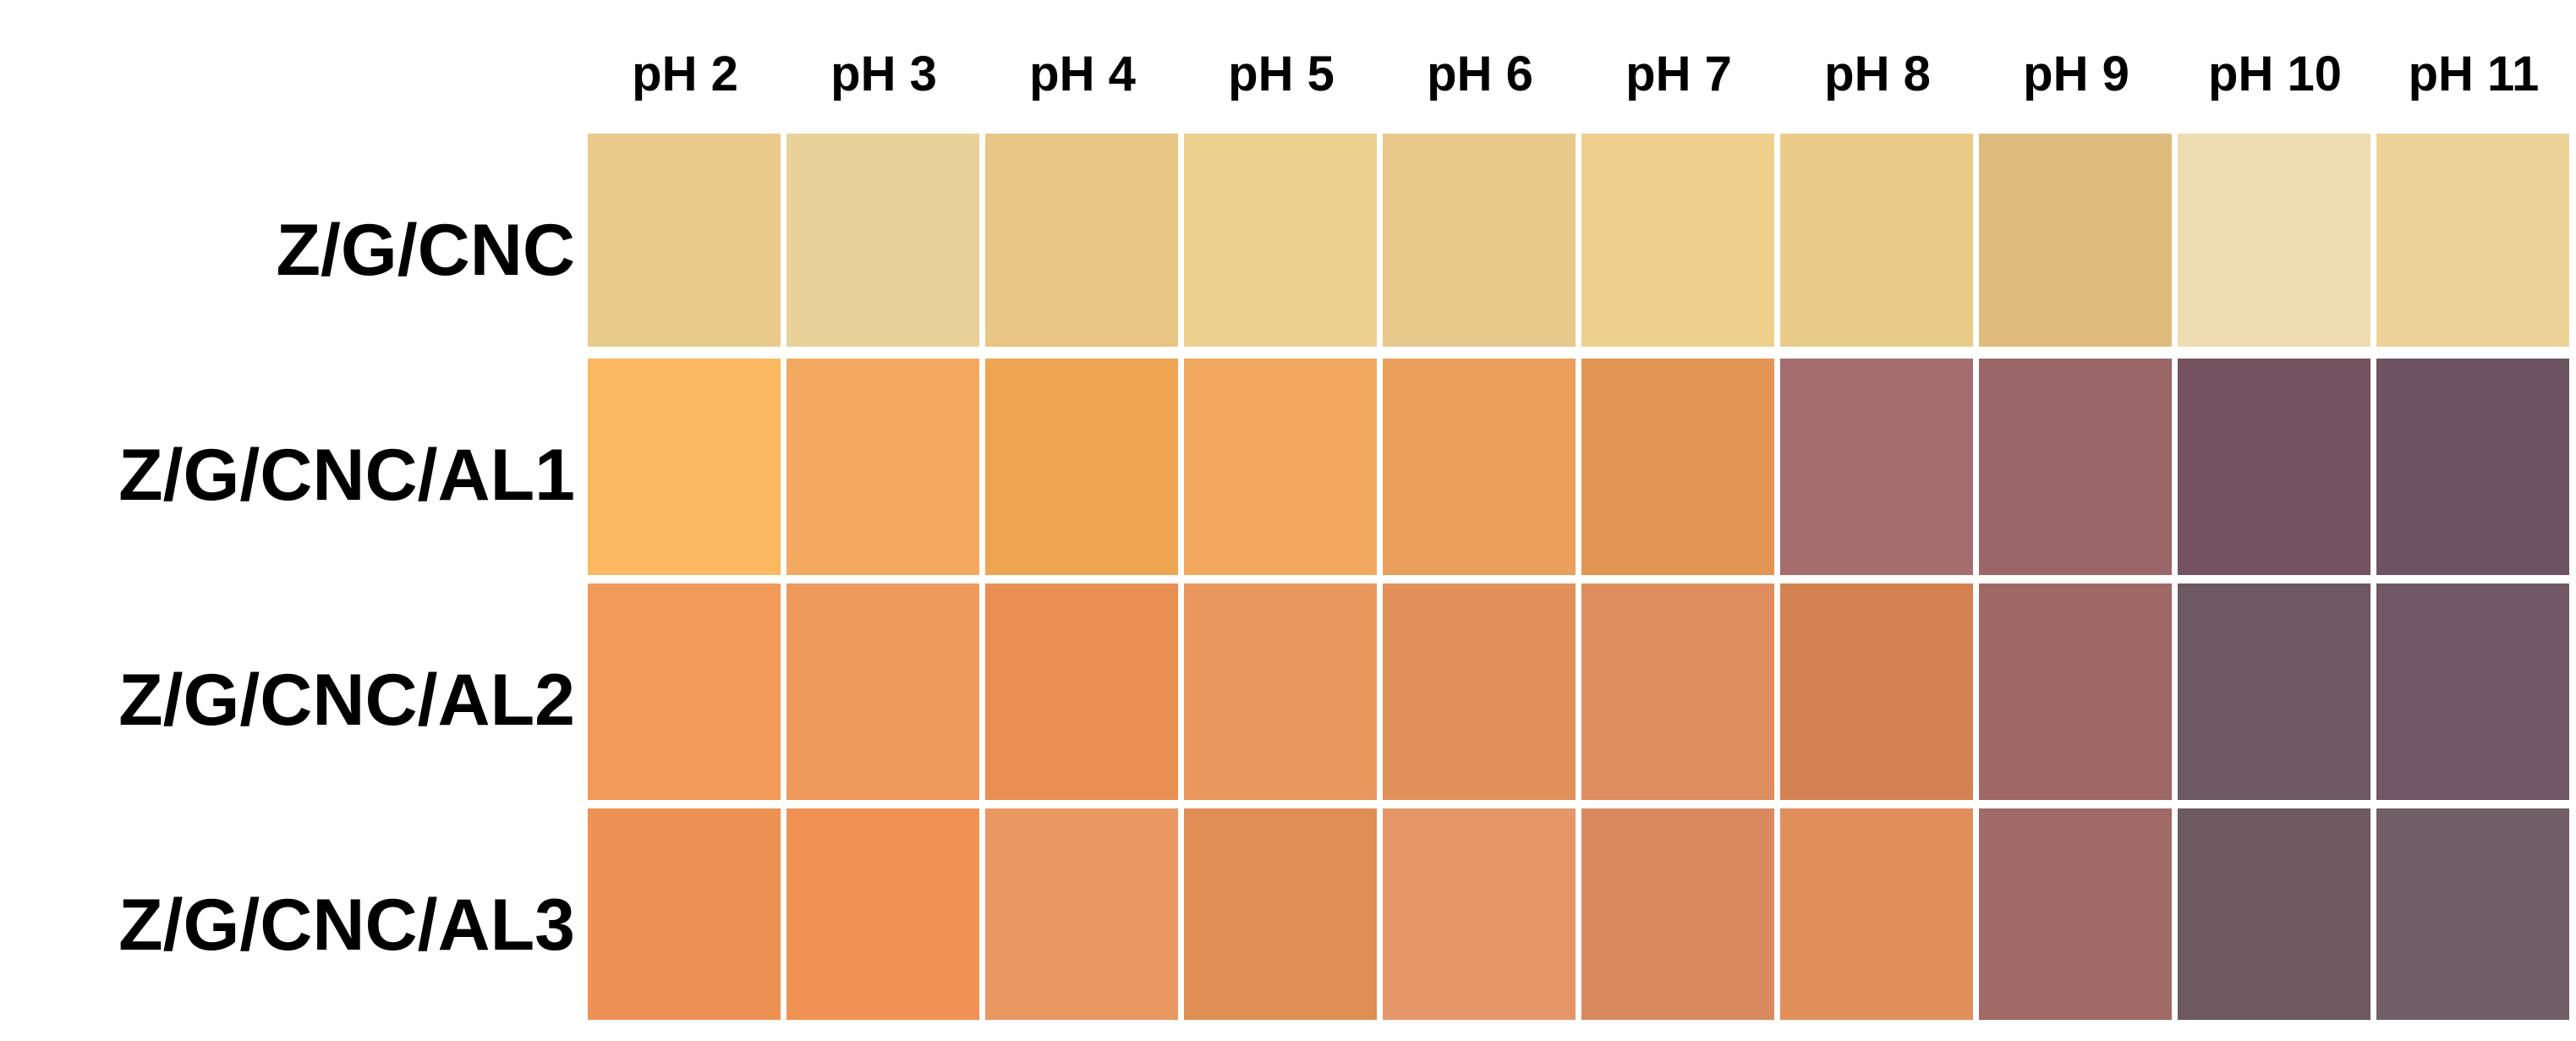 This screenshot has width=2576, height=1041. What do you see at coordinates (346, 476) in the screenshot?
I see `row-label-z-g-cnc-al1: Z/G/CNC/AL1` at bounding box center [346, 476].